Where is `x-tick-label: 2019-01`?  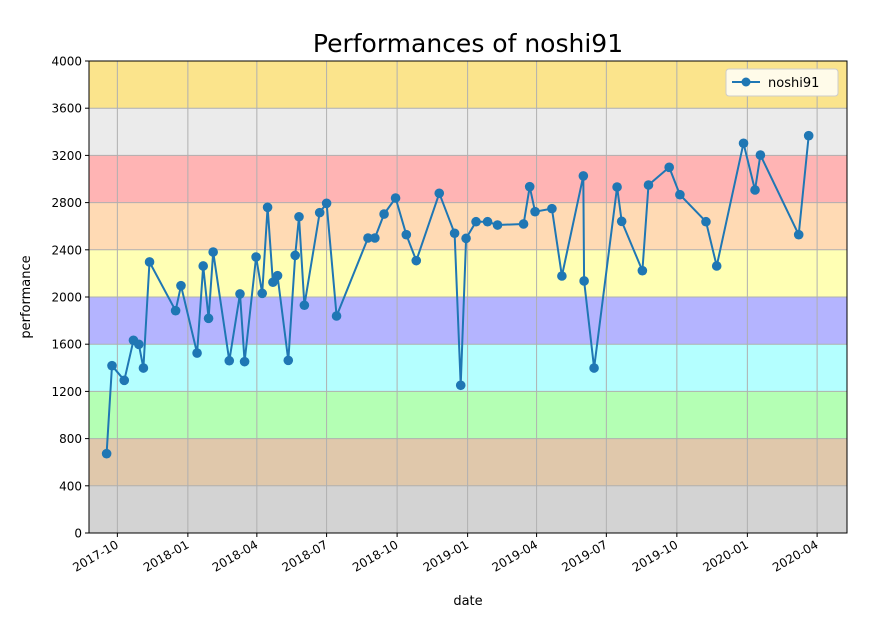 x-tick-label: 2019-01 is located at coordinates (446, 555).